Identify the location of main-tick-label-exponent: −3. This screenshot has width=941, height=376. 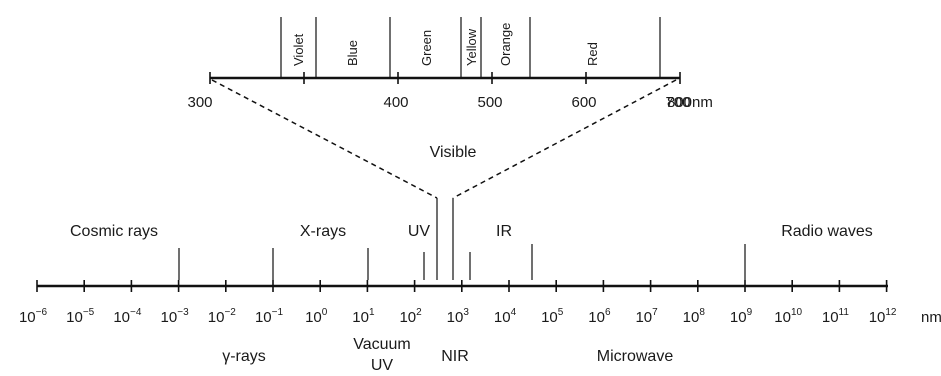
(183, 312).